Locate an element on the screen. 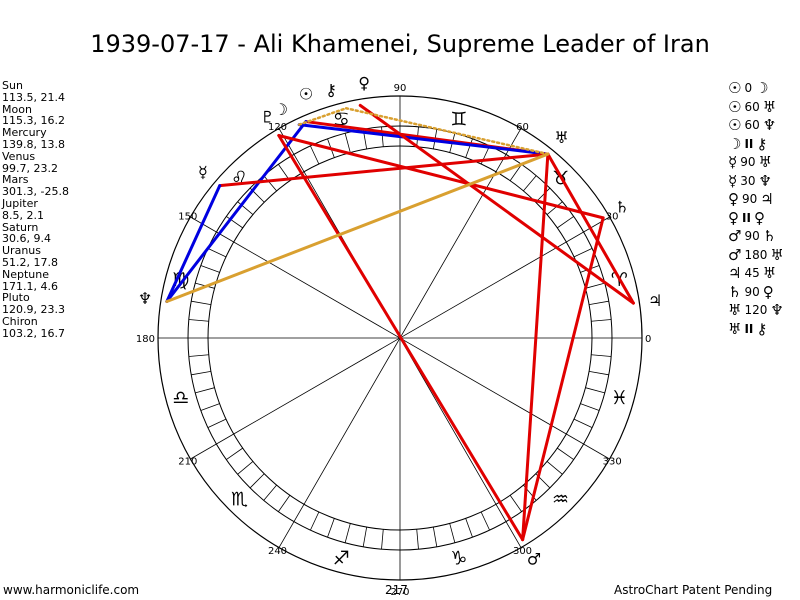 The height and width of the screenshot is (600, 800). planet-neptune-icon: ♆ is located at coordinates (145, 298).